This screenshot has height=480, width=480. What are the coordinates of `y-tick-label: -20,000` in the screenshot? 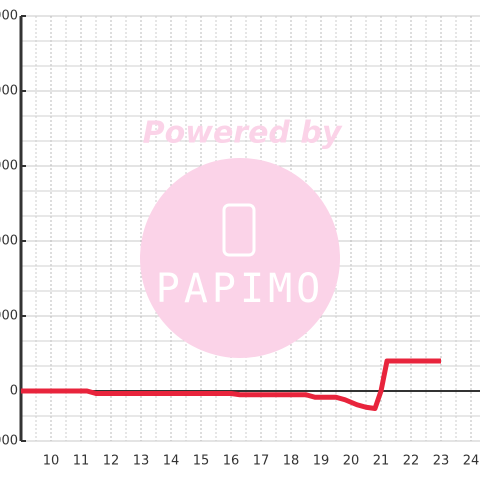 It's located at (9, 441).